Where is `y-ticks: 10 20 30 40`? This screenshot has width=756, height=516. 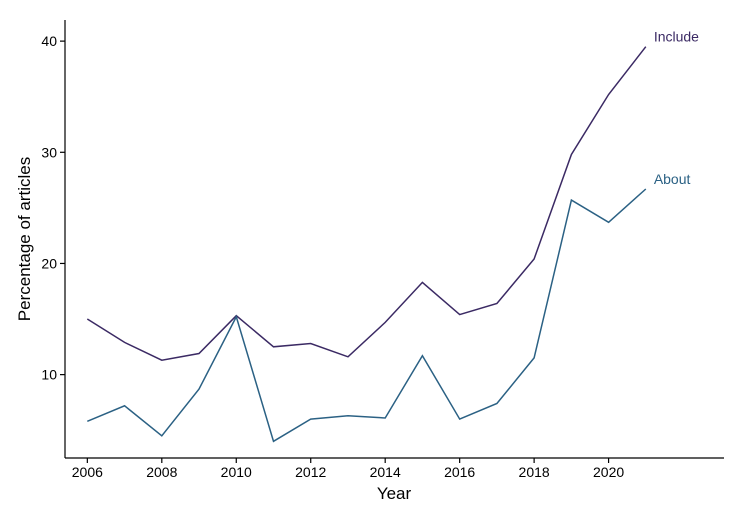 y-ticks: 10 20 30 40 is located at coordinates (53, 208).